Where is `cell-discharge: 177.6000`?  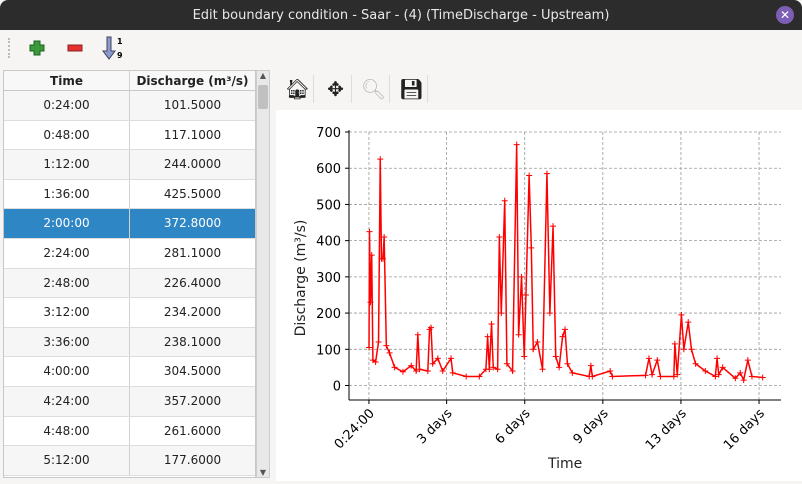
cell-discharge: 177.6000 is located at coordinates (192, 460).